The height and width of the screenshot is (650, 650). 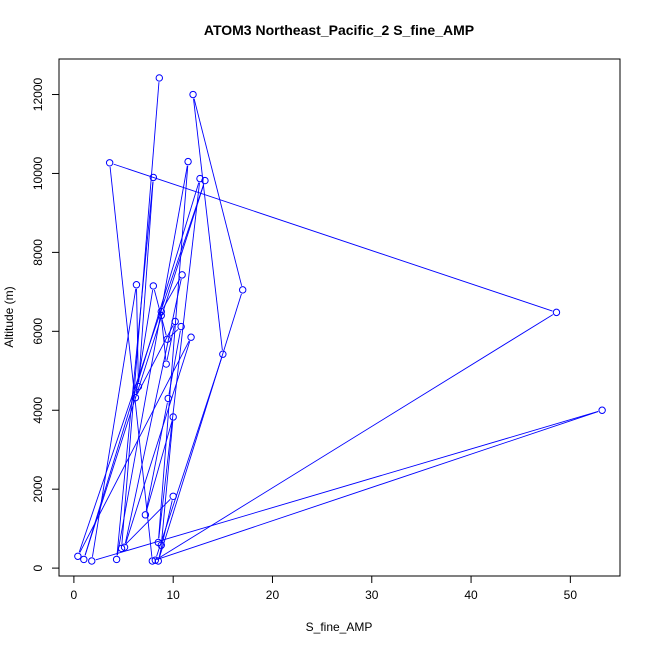 I want to click on x-tick-label: 0, so click(x=74, y=595).